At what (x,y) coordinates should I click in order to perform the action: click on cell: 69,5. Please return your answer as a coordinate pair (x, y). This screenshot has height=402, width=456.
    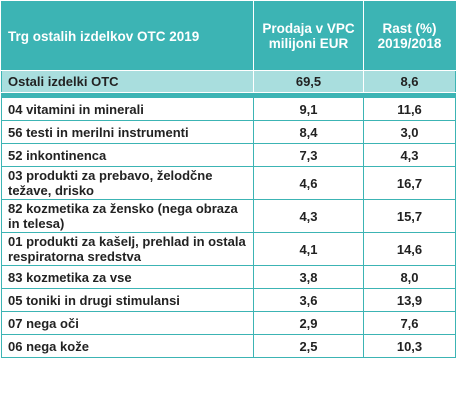
    Looking at the image, I should click on (308, 81).